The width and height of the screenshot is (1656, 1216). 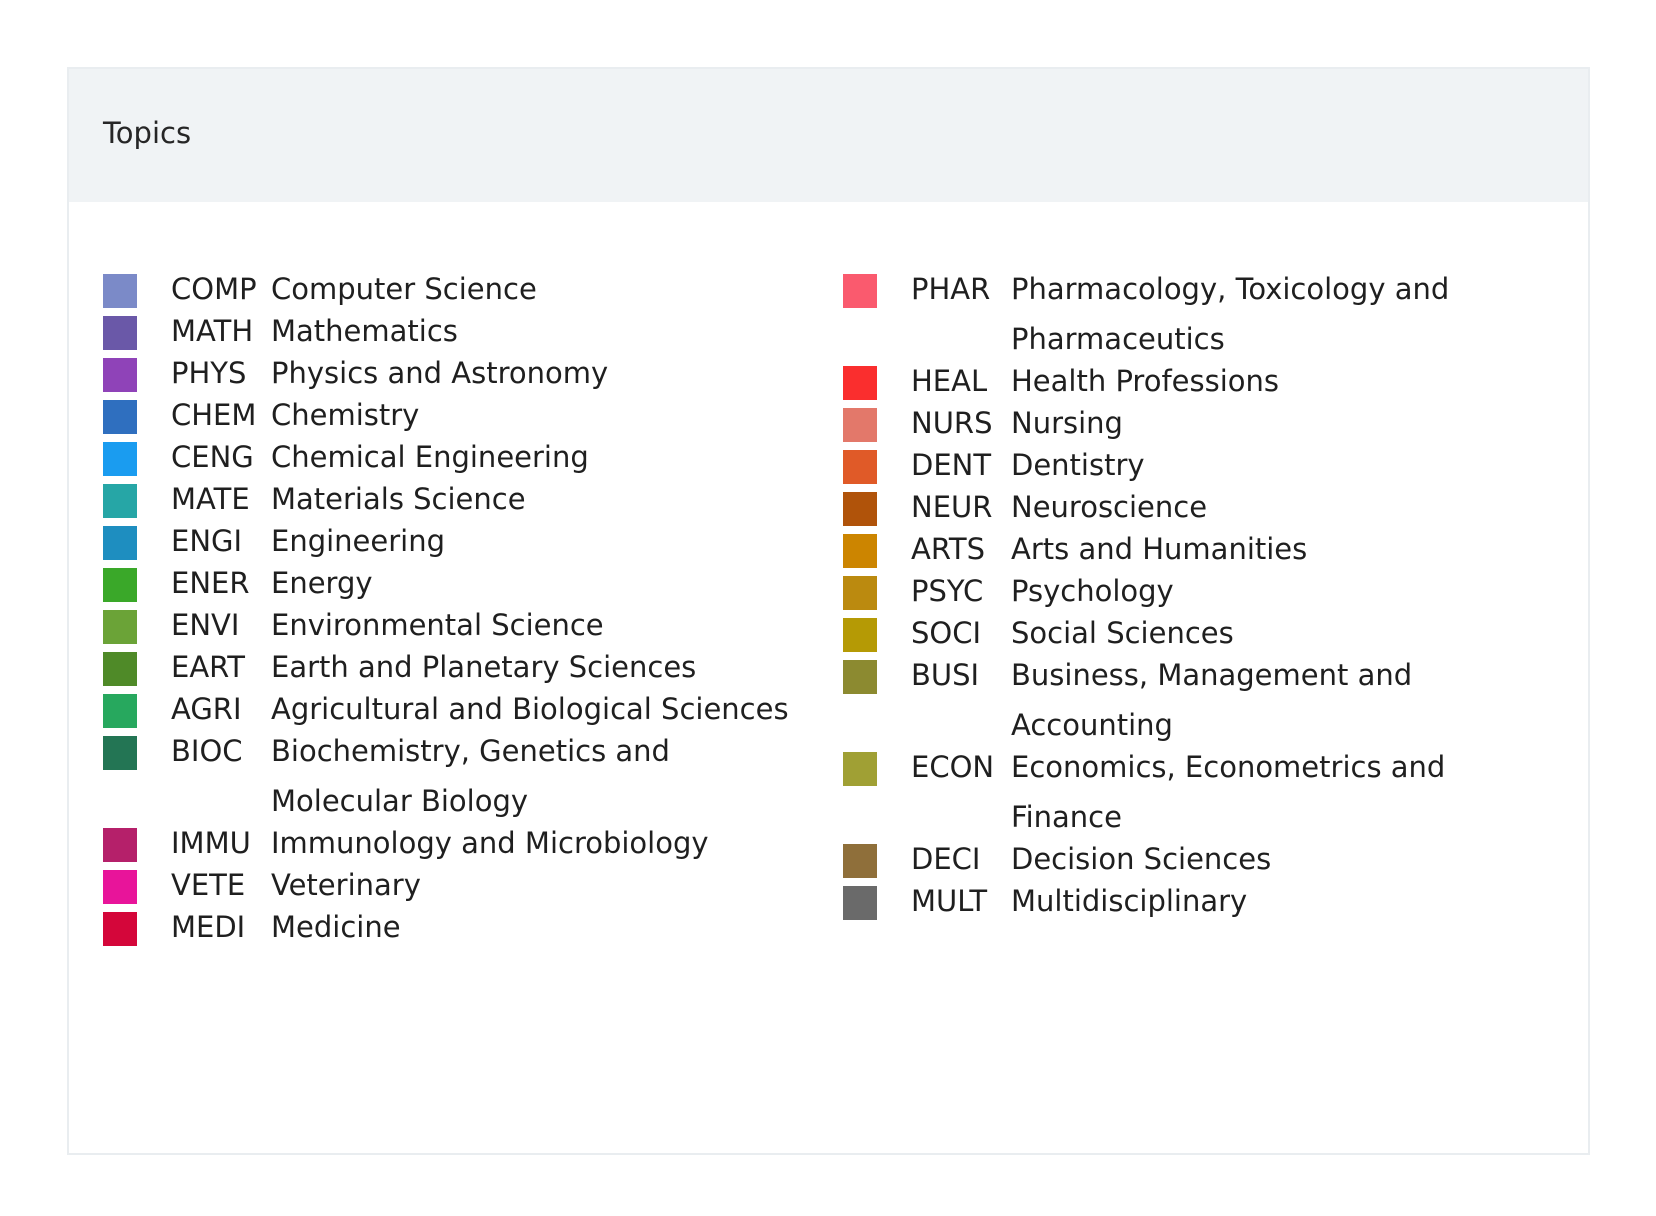 What do you see at coordinates (952, 507) in the screenshot?
I see `topic-code: NEUR` at bounding box center [952, 507].